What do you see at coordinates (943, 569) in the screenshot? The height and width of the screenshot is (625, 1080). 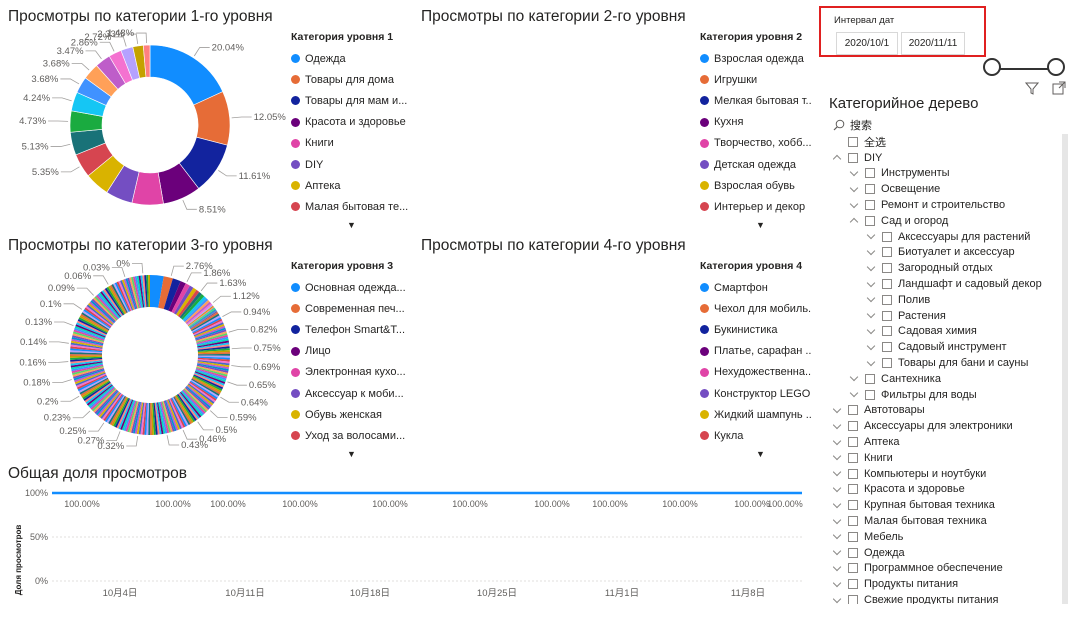 I see `tree-item: Программное обеспечение` at bounding box center [943, 569].